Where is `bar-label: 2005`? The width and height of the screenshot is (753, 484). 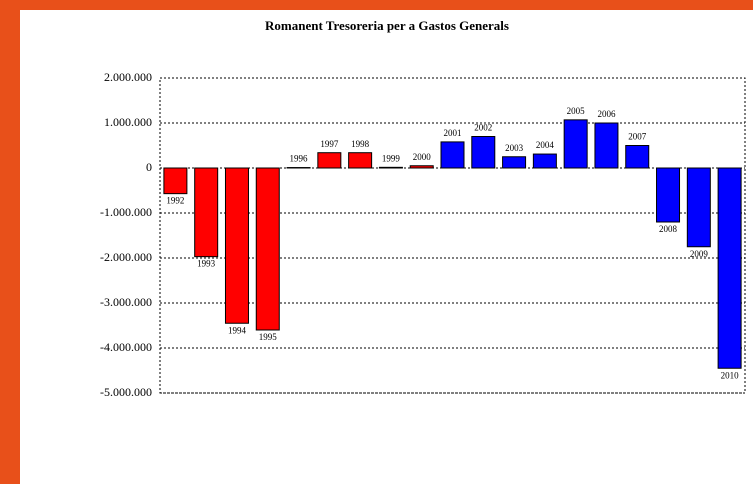 bar-label: 2005 is located at coordinates (576, 111).